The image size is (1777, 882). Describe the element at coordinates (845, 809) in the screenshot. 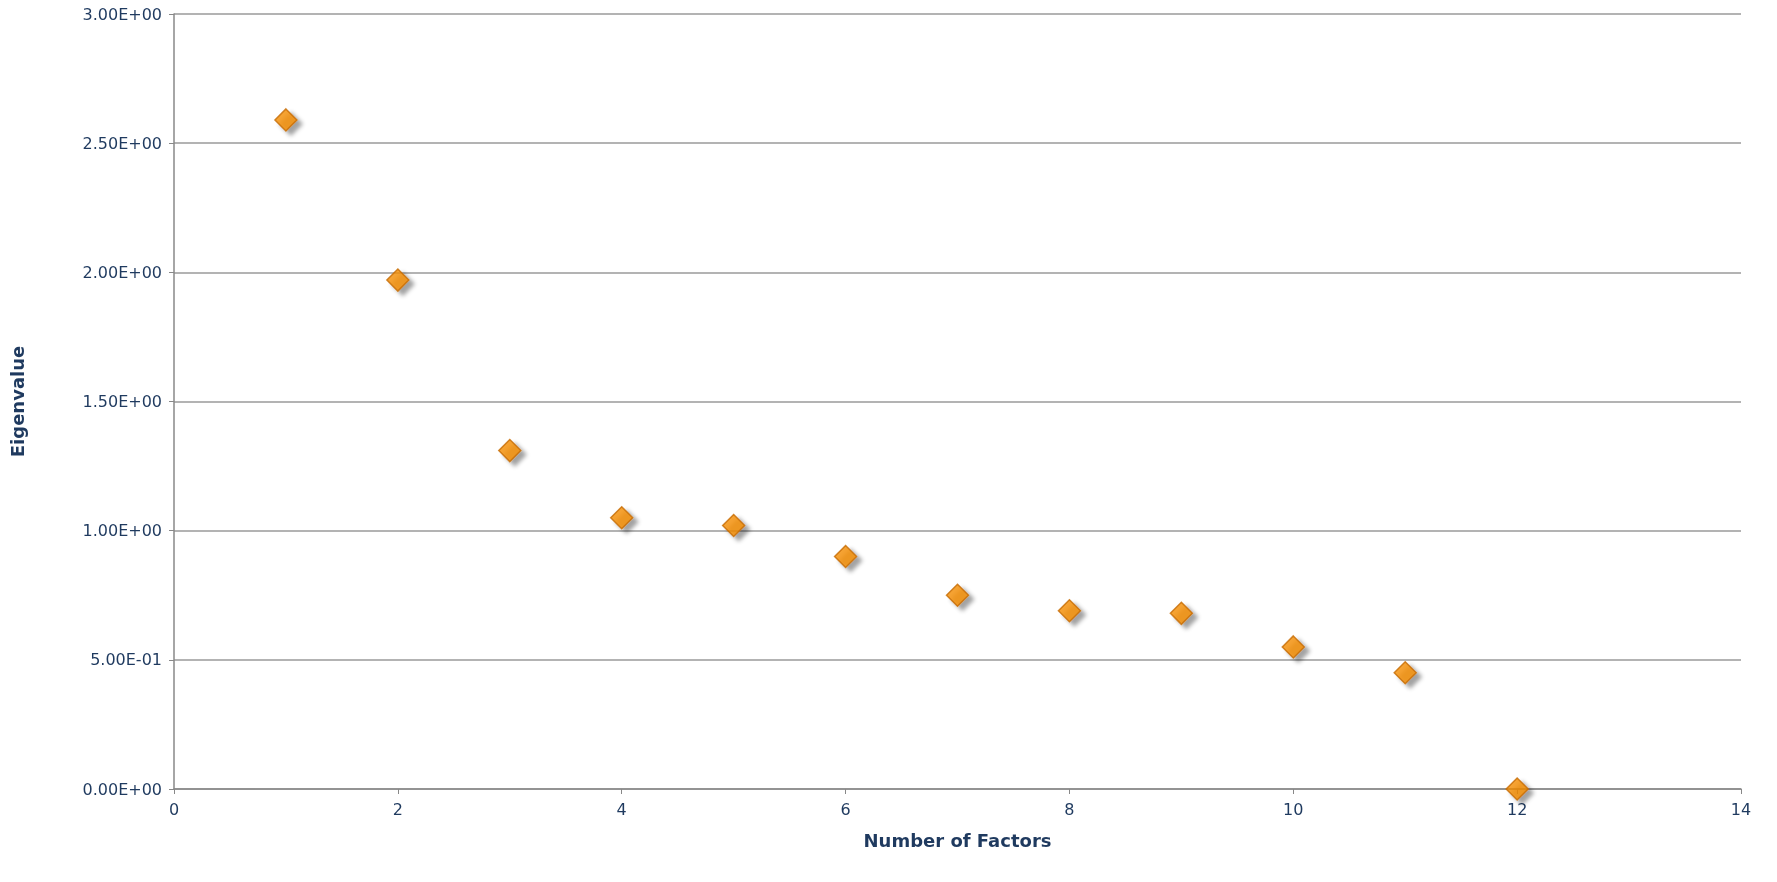

I see `x-tick-label: 6` at that location.